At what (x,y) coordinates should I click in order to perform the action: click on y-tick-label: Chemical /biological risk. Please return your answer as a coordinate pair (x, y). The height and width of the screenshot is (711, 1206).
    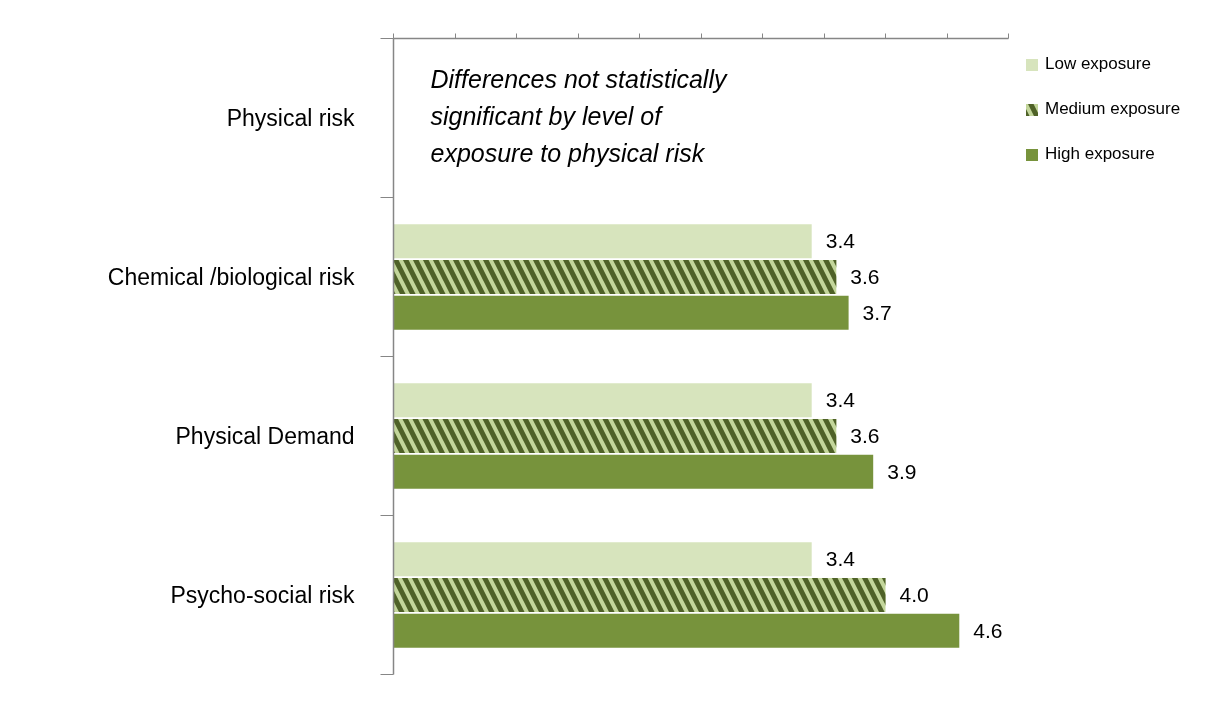
    Looking at the image, I should click on (231, 277).